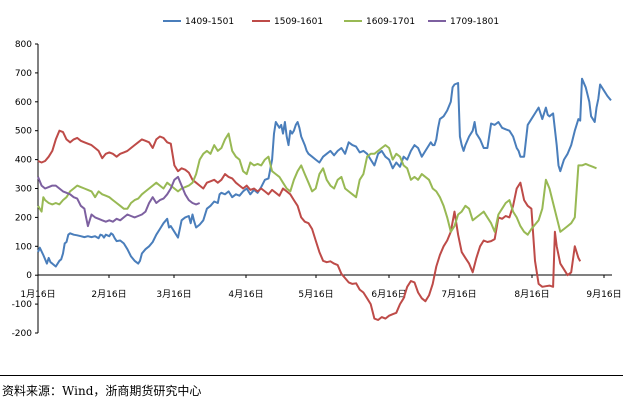 The image size is (623, 402). What do you see at coordinates (23, 247) in the screenshot?
I see `y-tick-label: 100` at bounding box center [23, 247].